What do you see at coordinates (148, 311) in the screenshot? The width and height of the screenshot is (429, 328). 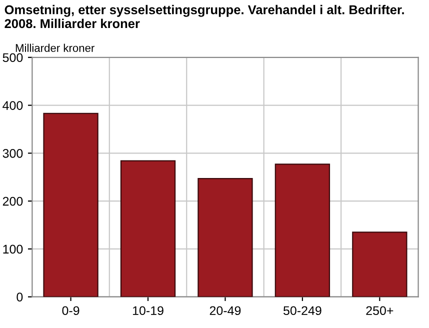 I see `x-tick-label: 10-19` at bounding box center [148, 311].